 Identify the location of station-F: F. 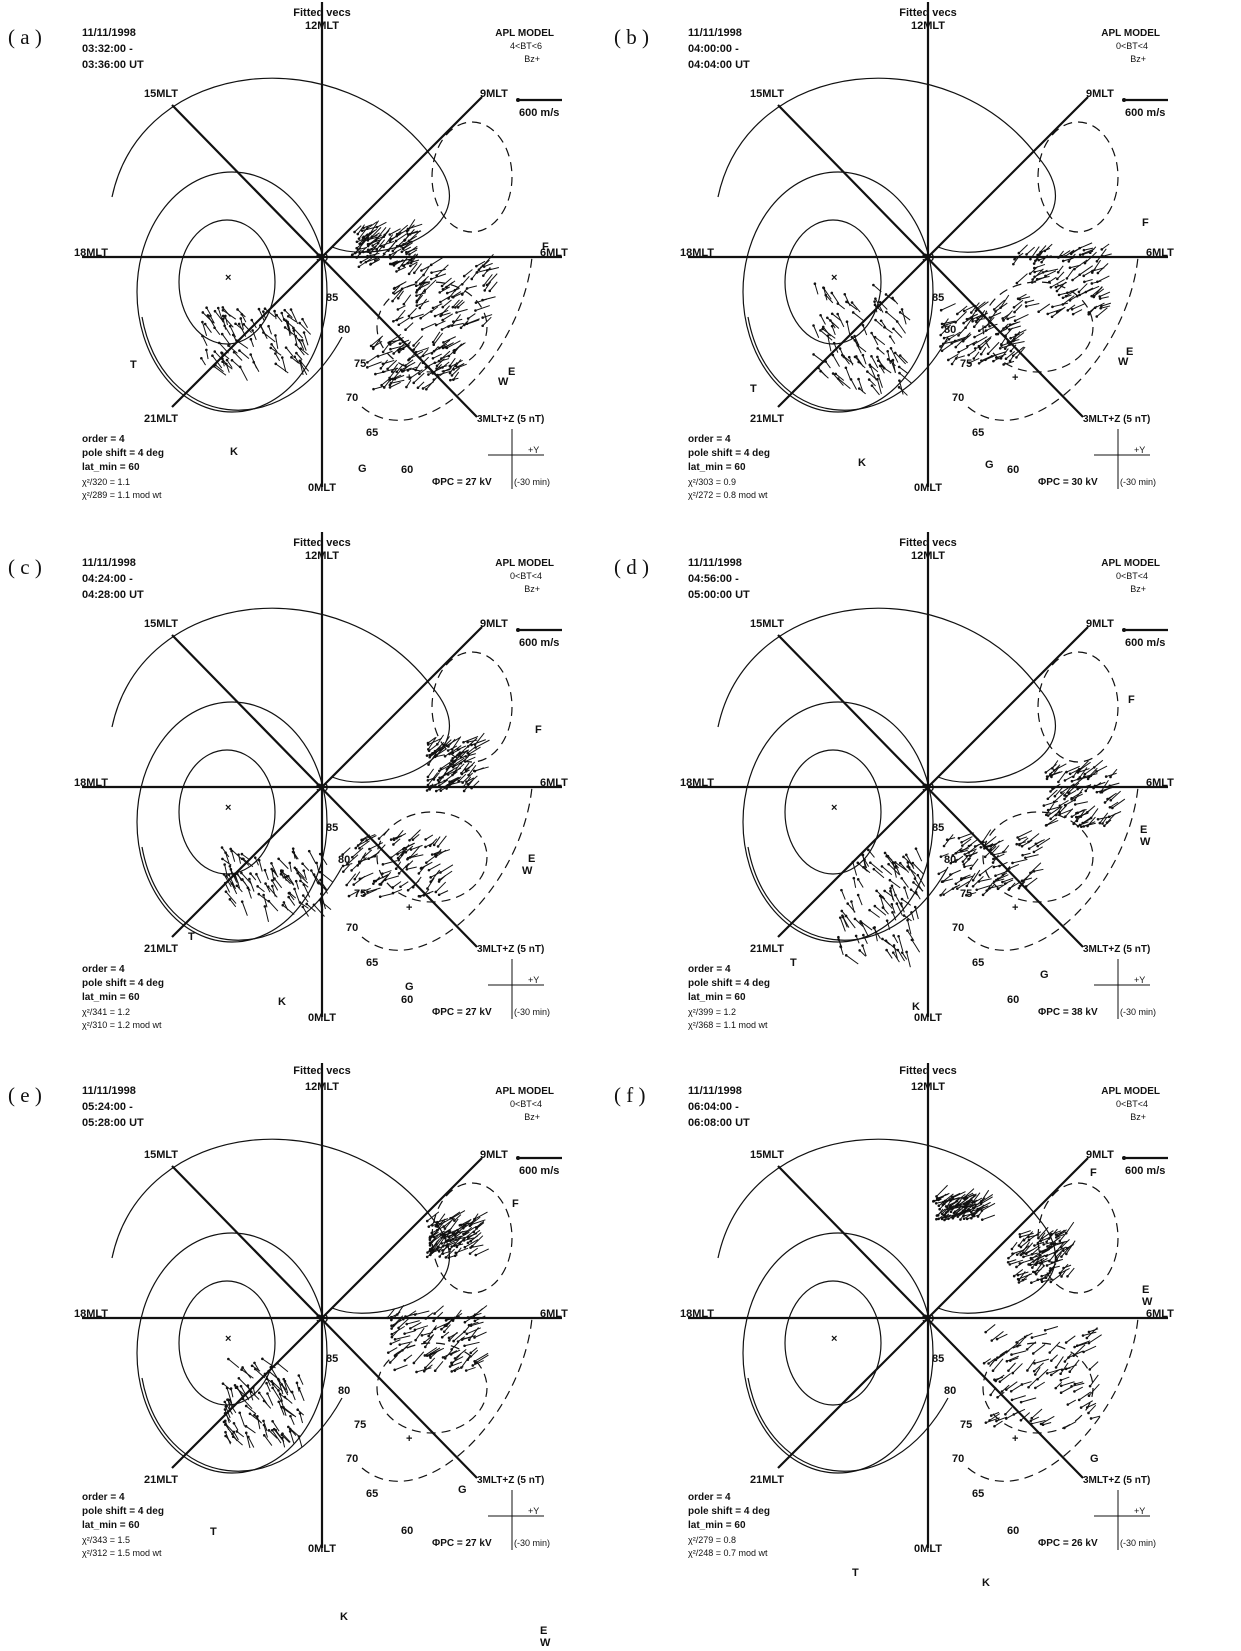
(1131, 700).